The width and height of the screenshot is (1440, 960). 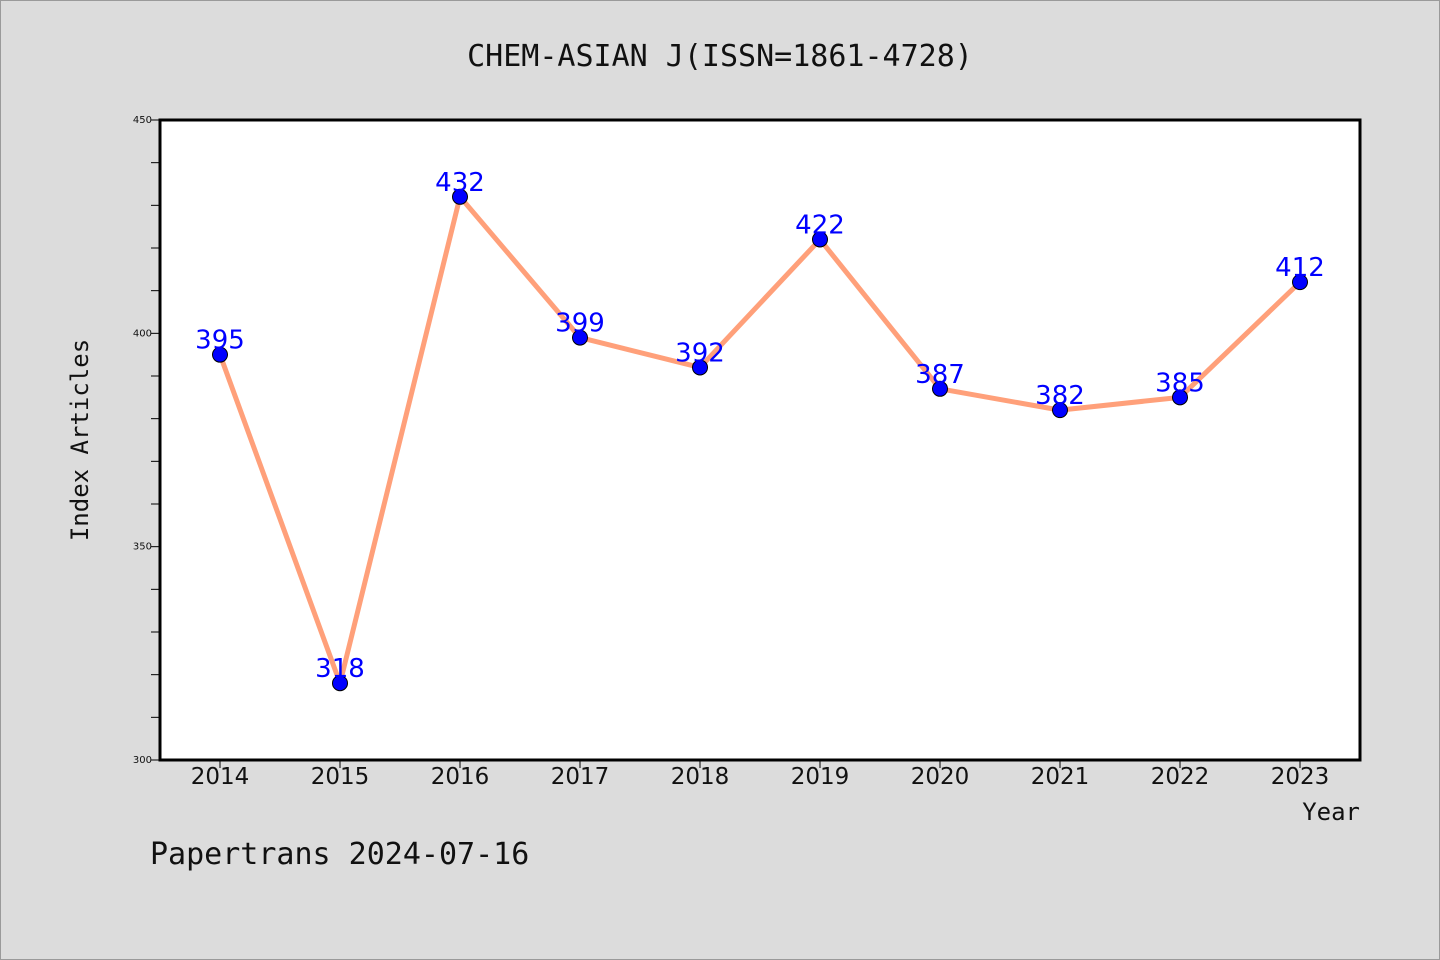 I want to click on y-tick-label: 300, so click(x=142, y=760).